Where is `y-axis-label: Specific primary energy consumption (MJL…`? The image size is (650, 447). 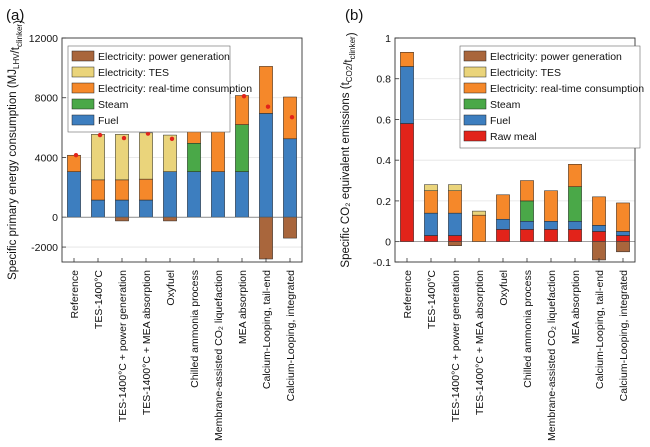
y-axis-label: Specific primary energy consumption (MJL… is located at coordinates (16, 150).